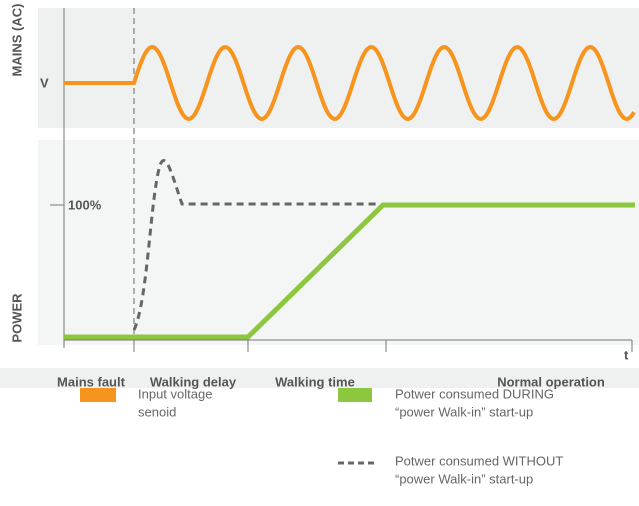 The image size is (639, 506). Describe the element at coordinates (16, 40) in the screenshot. I see `axis-label: MAINS (AC)` at that location.